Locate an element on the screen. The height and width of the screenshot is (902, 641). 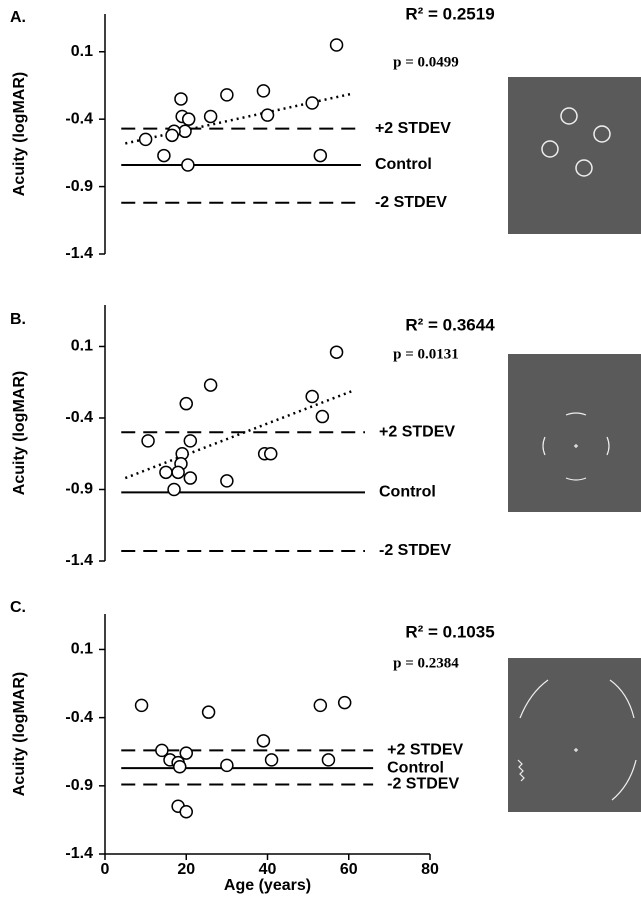
x-tick-label: 20 is located at coordinates (186, 869).